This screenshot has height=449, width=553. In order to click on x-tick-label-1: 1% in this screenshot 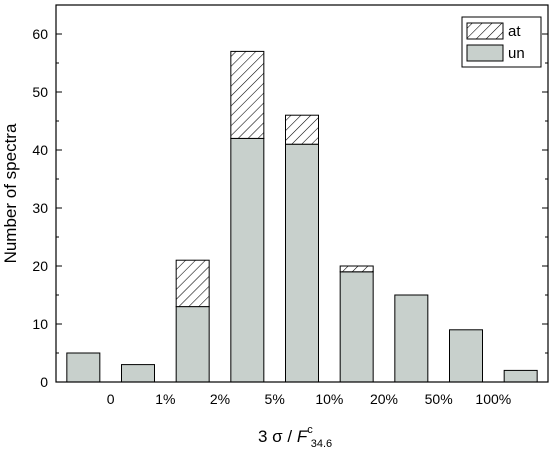, I will do `click(165, 399)`.